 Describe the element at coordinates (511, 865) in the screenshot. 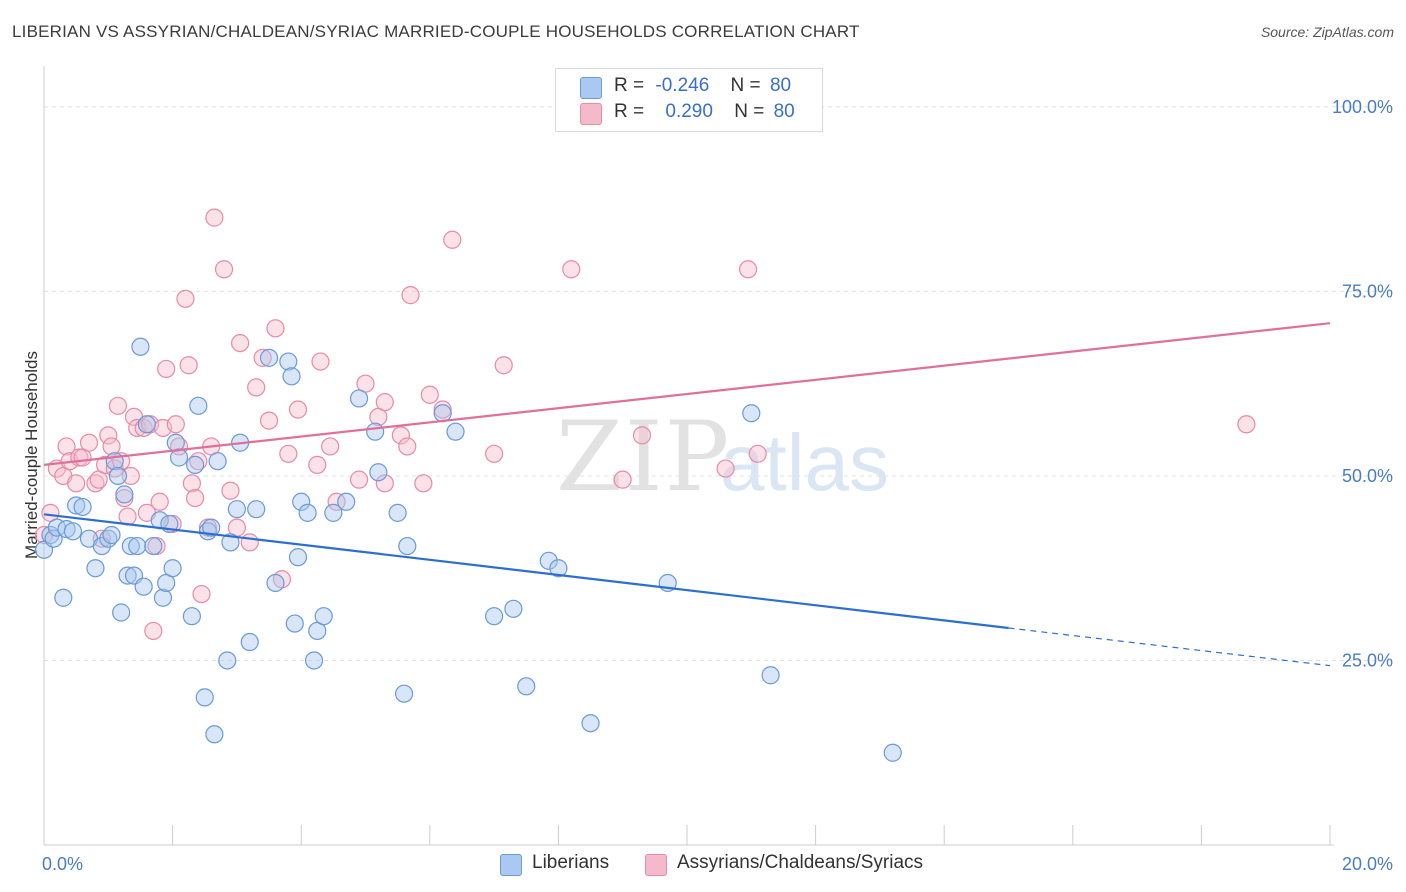

I see `bottom-legend-swatch-blue` at that location.